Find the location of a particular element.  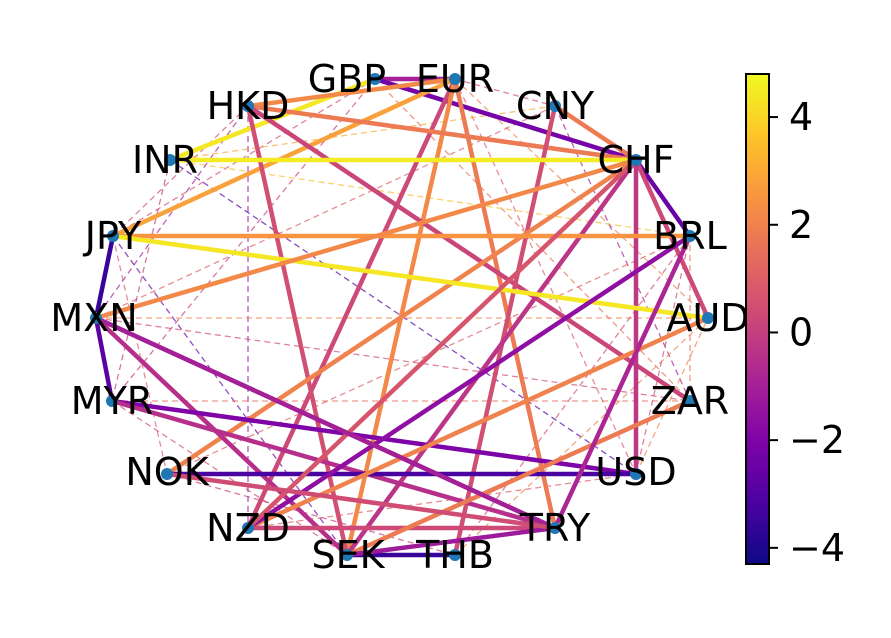

colorbar-ticks: −4 −2 0 2 4 is located at coordinates (807, 332).